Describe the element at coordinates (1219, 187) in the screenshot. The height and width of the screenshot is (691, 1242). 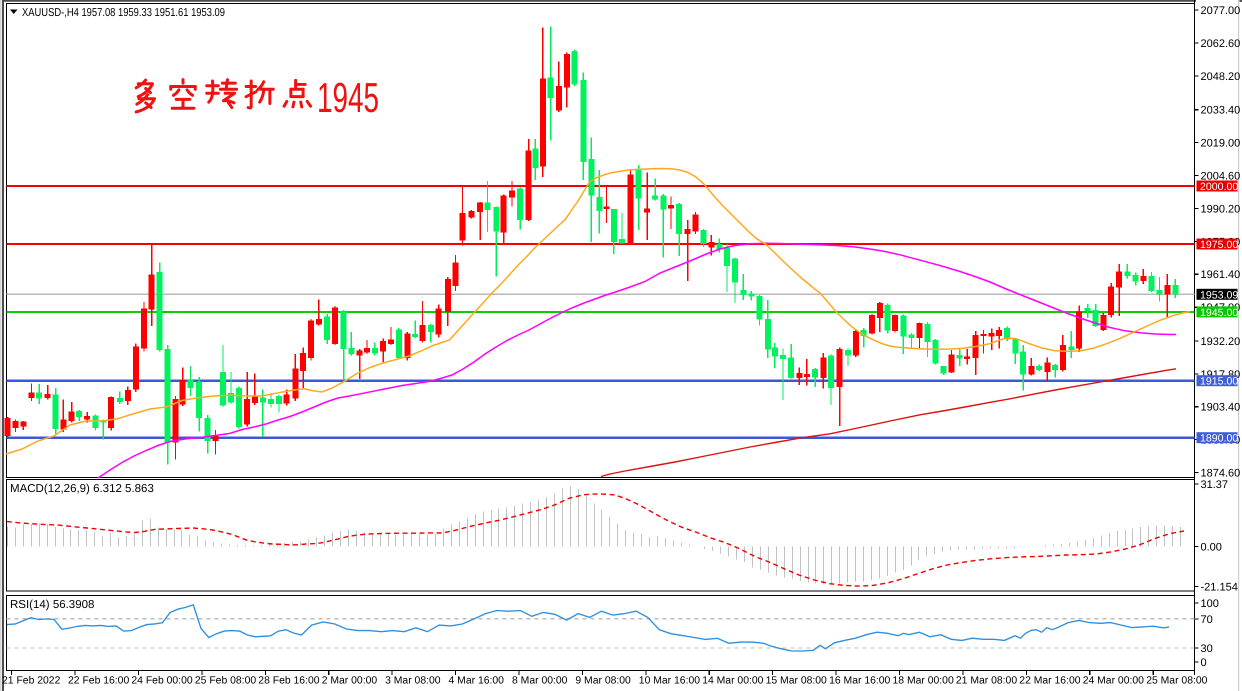
I see `svg-text: 2000.00` at that location.